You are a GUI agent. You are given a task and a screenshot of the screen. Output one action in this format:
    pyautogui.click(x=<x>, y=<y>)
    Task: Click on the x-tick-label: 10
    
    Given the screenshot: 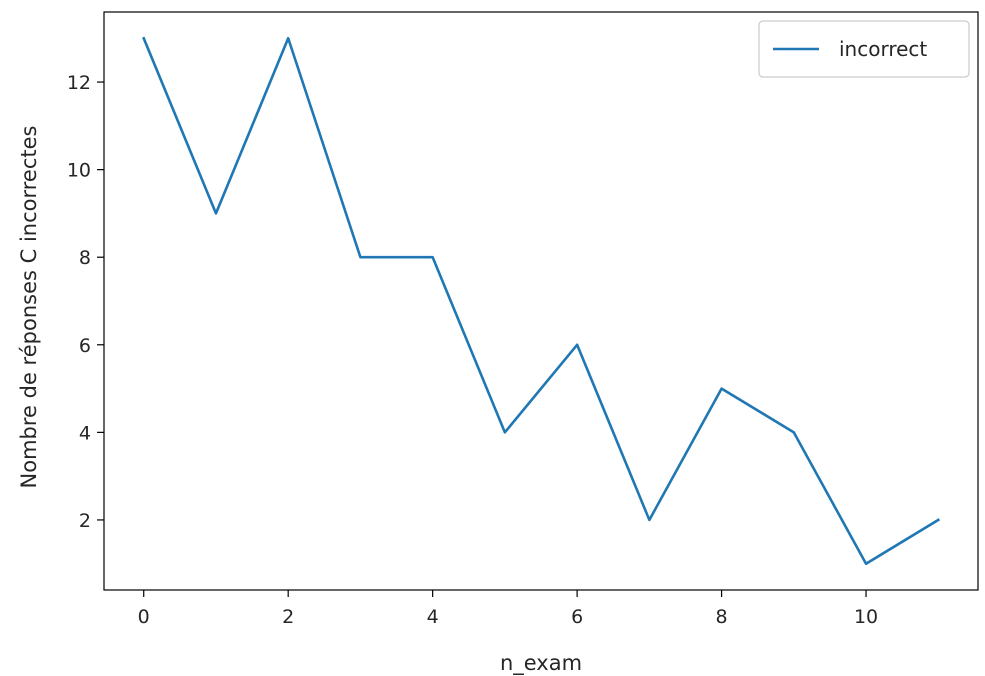 What is the action you would take?
    pyautogui.click(x=866, y=617)
    